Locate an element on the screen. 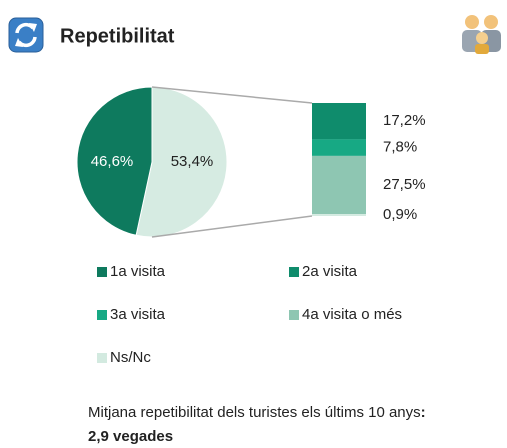  bar-label: 7,8% is located at coordinates (400, 147).